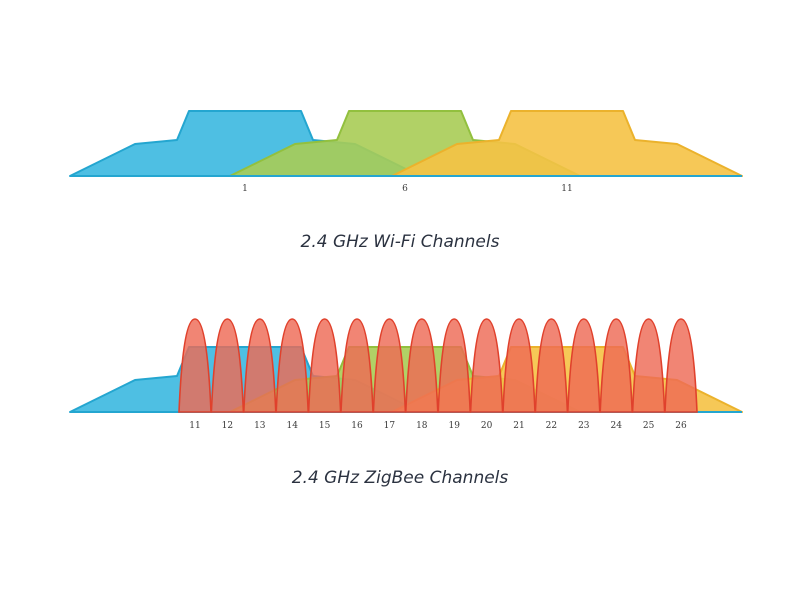 The width and height of the screenshot is (800, 600). Describe the element at coordinates (245, 189) in the screenshot. I see `wifi-channel-label: 1` at that location.